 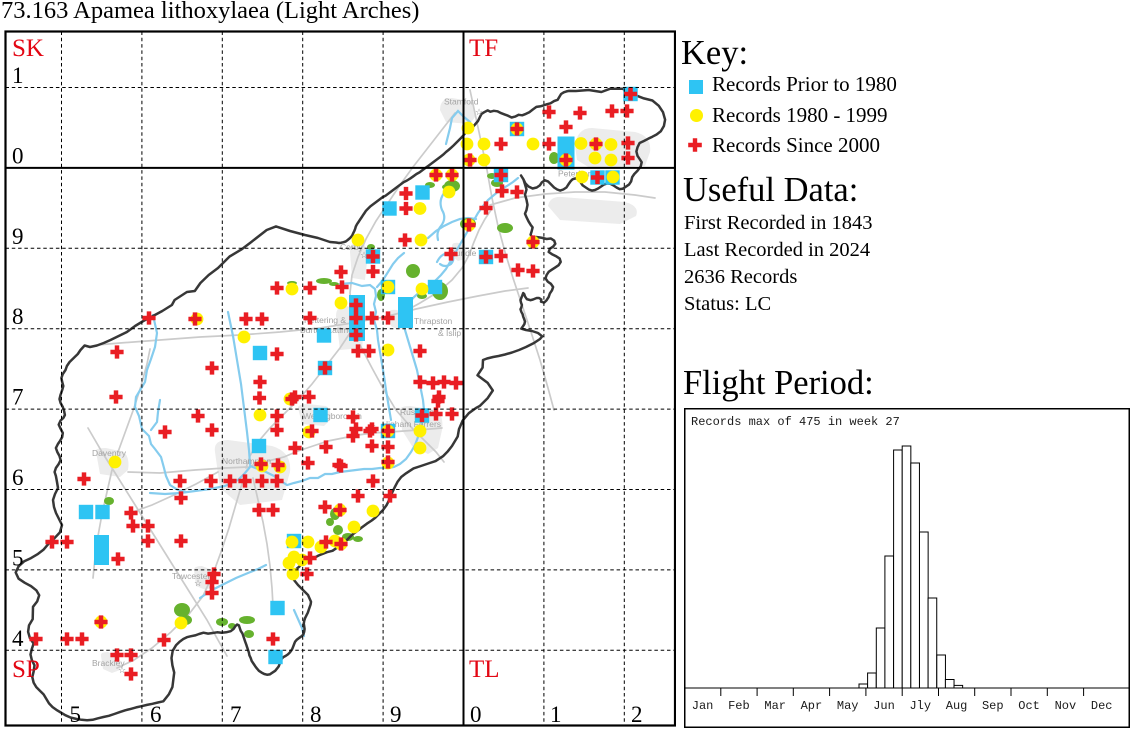 I want to click on svg-text: Mar, so click(x=775, y=706).